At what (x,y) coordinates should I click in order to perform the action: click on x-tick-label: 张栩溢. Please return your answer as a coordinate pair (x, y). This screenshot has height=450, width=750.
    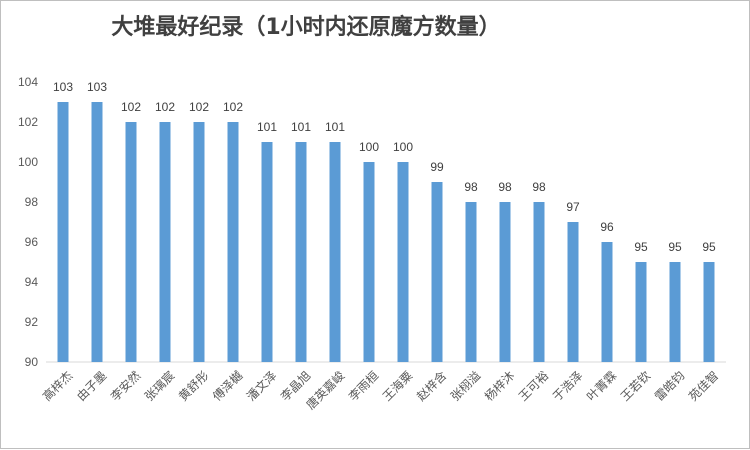
    Looking at the image, I should click on (465, 386).